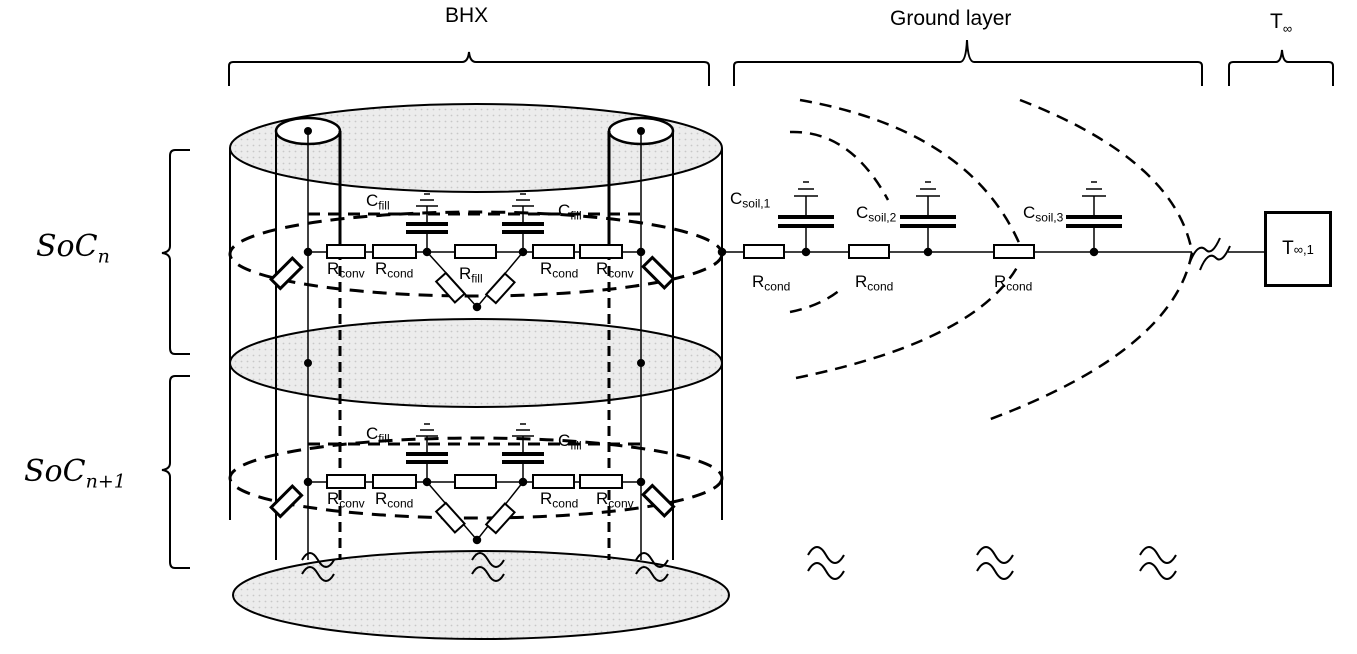 The image size is (1357, 654). What do you see at coordinates (73, 248) in the screenshot?
I see `label-soc-n: SoCn` at bounding box center [73, 248].